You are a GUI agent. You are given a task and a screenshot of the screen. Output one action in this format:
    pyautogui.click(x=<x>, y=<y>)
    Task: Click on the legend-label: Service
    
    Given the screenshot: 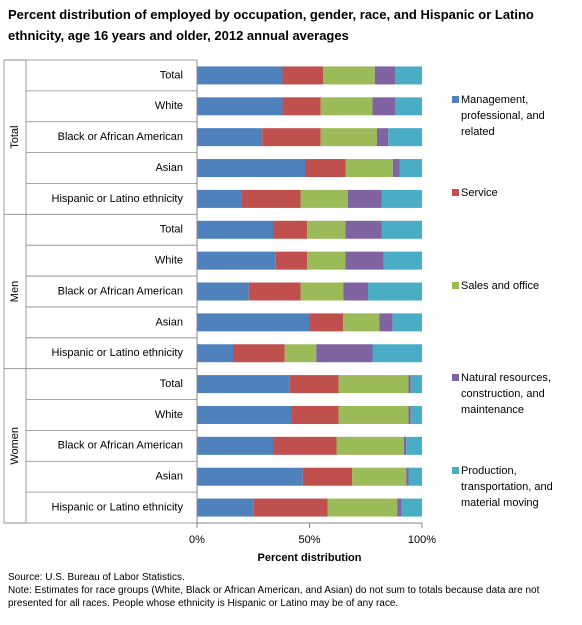 What is the action you would take?
    pyautogui.click(x=479, y=193)
    